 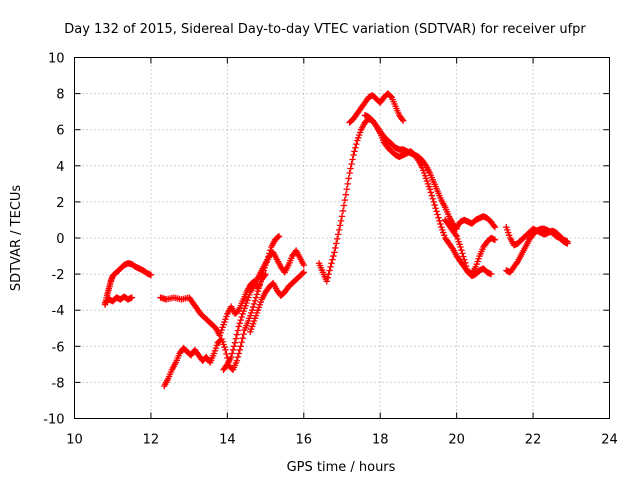 I want to click on x-tick-label: 12, so click(x=151, y=440).